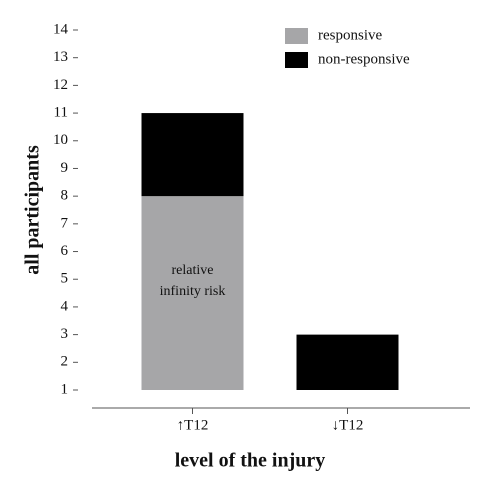 The width and height of the screenshot is (500, 484). Describe the element at coordinates (65, 196) in the screenshot. I see `y-tick-label: 8` at that location.